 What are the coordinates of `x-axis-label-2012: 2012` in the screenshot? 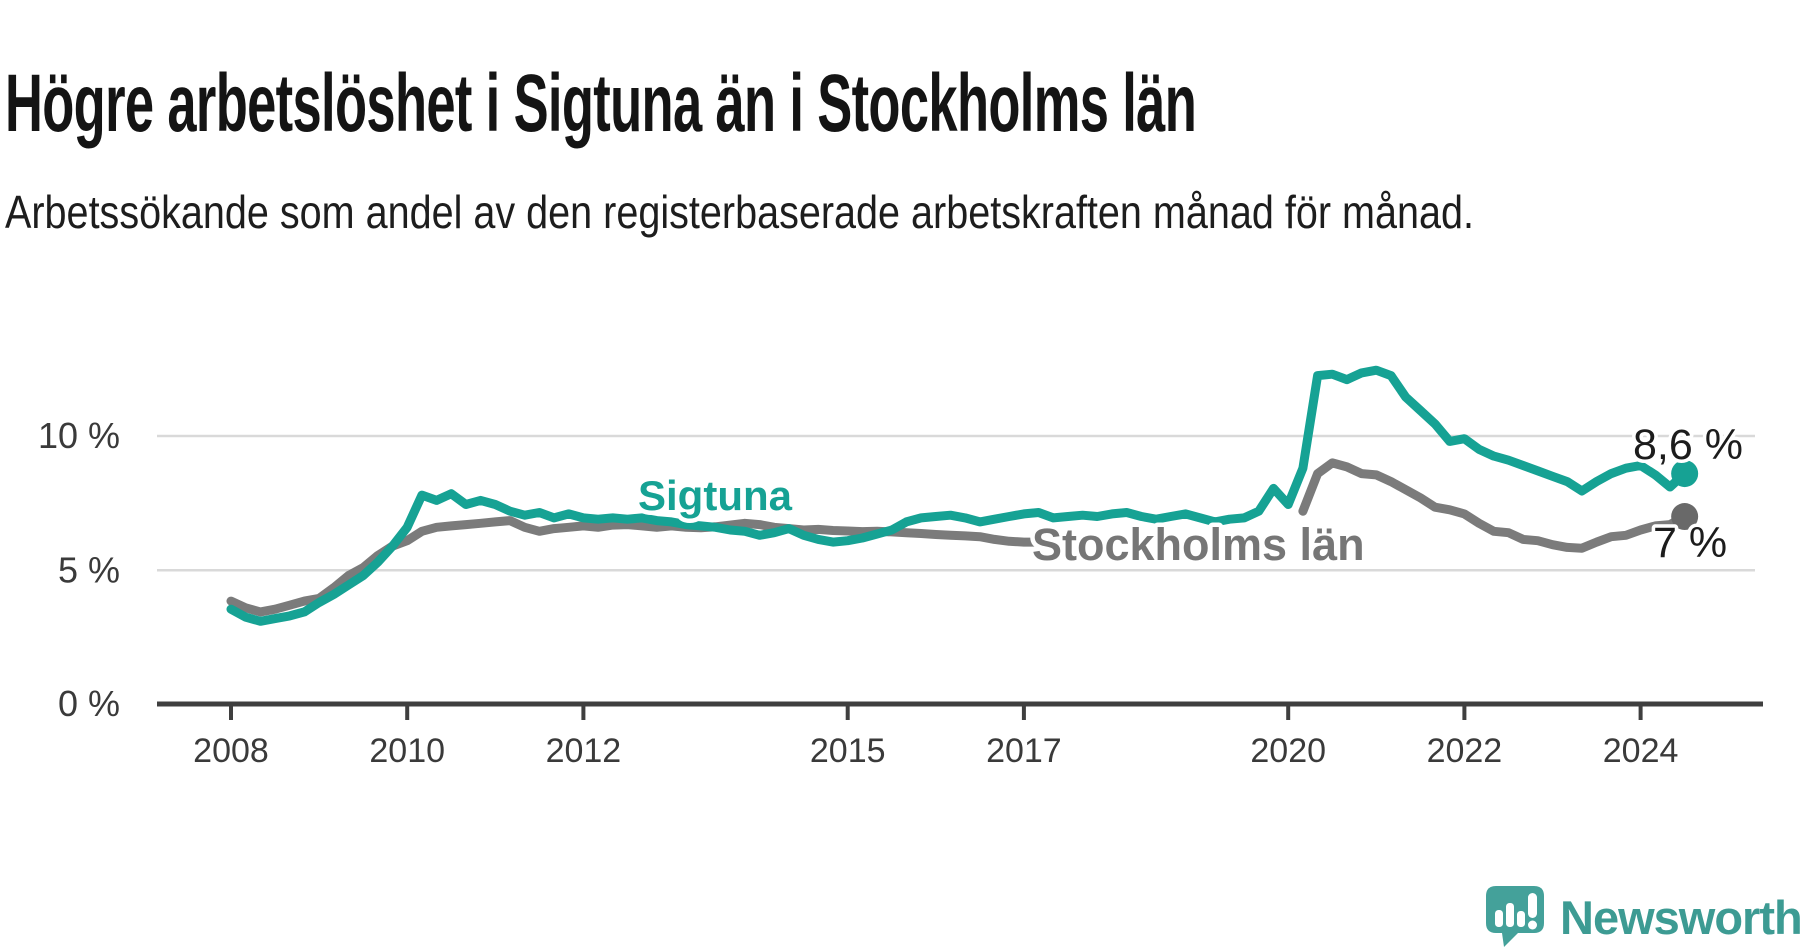 It's located at (584, 751).